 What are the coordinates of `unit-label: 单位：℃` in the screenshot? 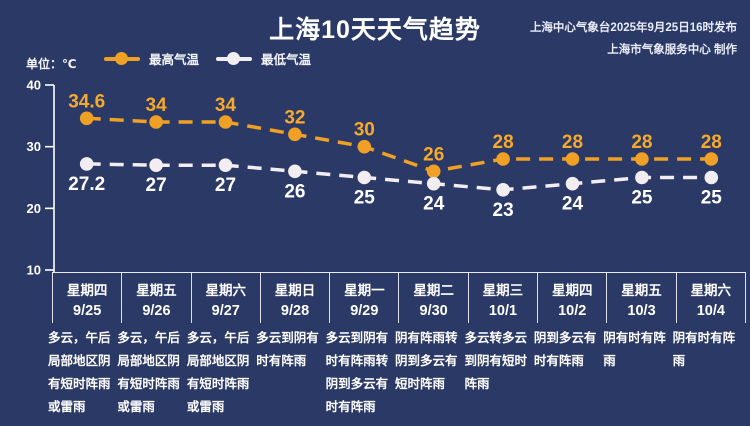 It's located at (51, 64).